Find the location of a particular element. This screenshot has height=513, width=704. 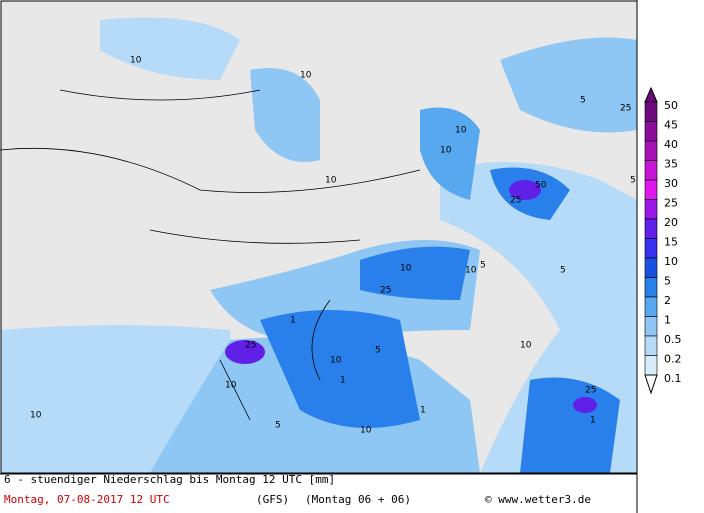

footer-run: (Montag 06 + 06) is located at coordinates (358, 499).